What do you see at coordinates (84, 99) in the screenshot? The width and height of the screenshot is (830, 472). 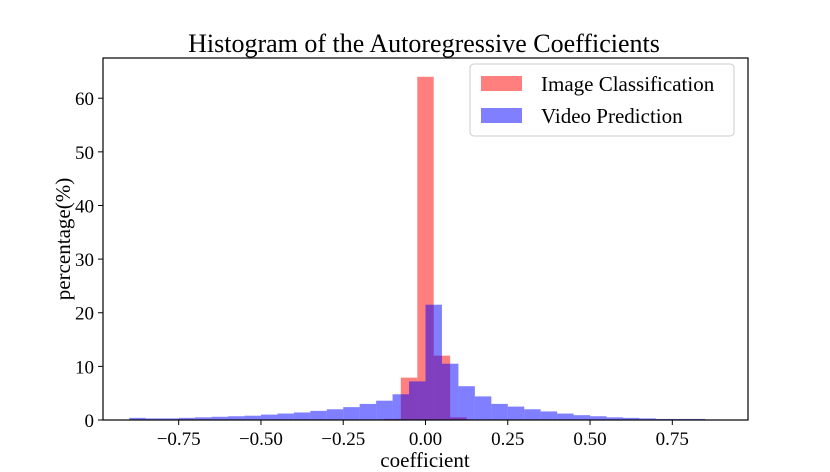 I see `y-tick-label: 60` at bounding box center [84, 99].